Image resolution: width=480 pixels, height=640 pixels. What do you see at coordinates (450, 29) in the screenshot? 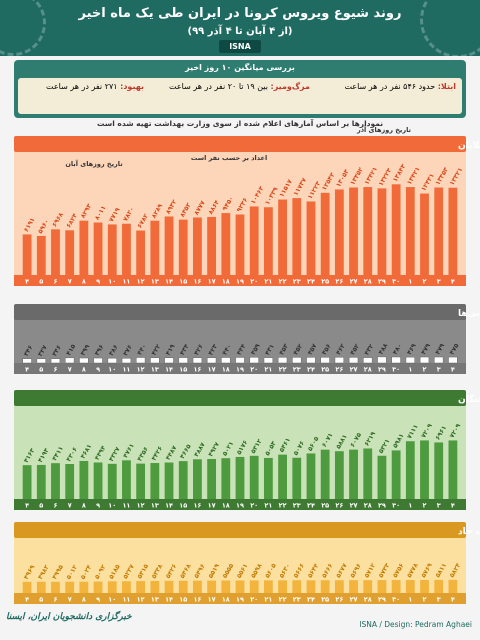
I see `virus-decoration-icon` at bounding box center [450, 29].